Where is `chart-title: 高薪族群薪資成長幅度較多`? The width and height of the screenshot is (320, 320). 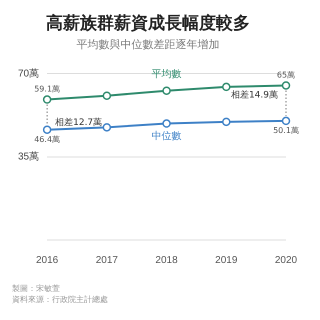
chart-title: 高薪族群薪資成長幅度較多 is located at coordinates (148, 24).